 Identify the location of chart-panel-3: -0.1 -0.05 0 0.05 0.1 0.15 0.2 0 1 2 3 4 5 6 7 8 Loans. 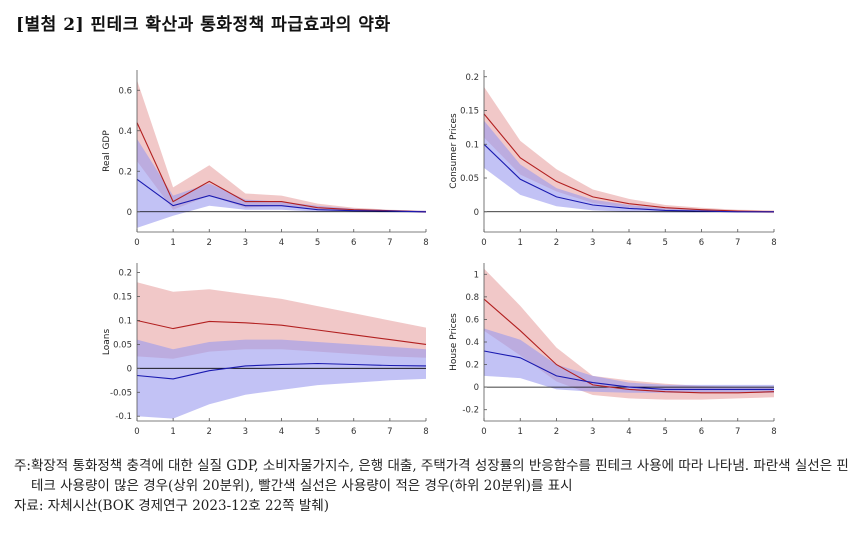
(265, 350).